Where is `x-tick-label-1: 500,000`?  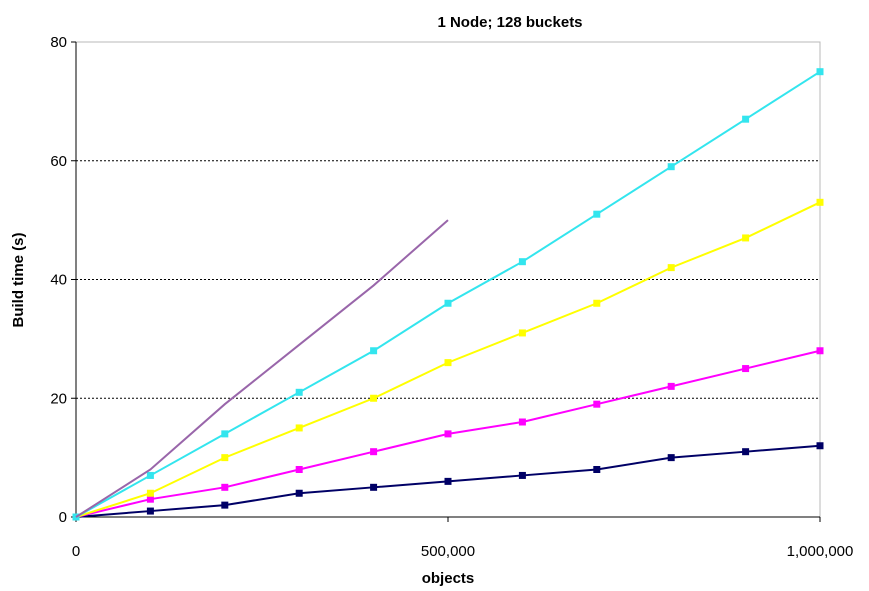
x-tick-label-1: 500,000 is located at coordinates (448, 551).